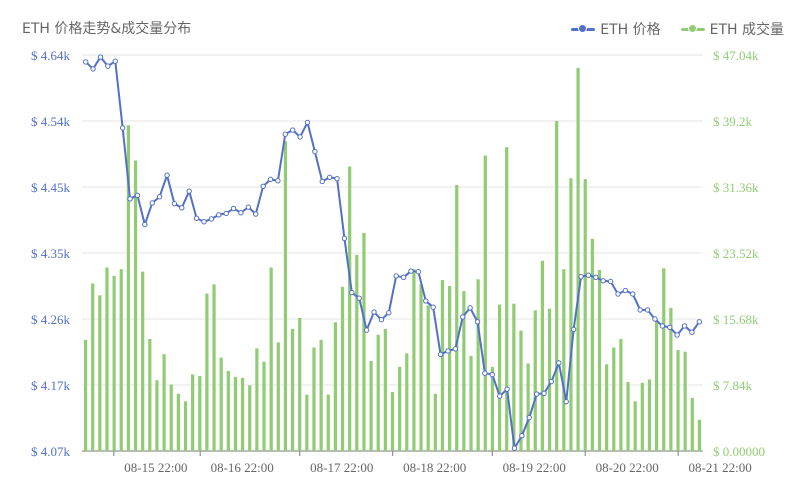  Describe the element at coordinates (736, 253) in the screenshot. I see `y-right-tick-label: $ 23.52k` at that location.